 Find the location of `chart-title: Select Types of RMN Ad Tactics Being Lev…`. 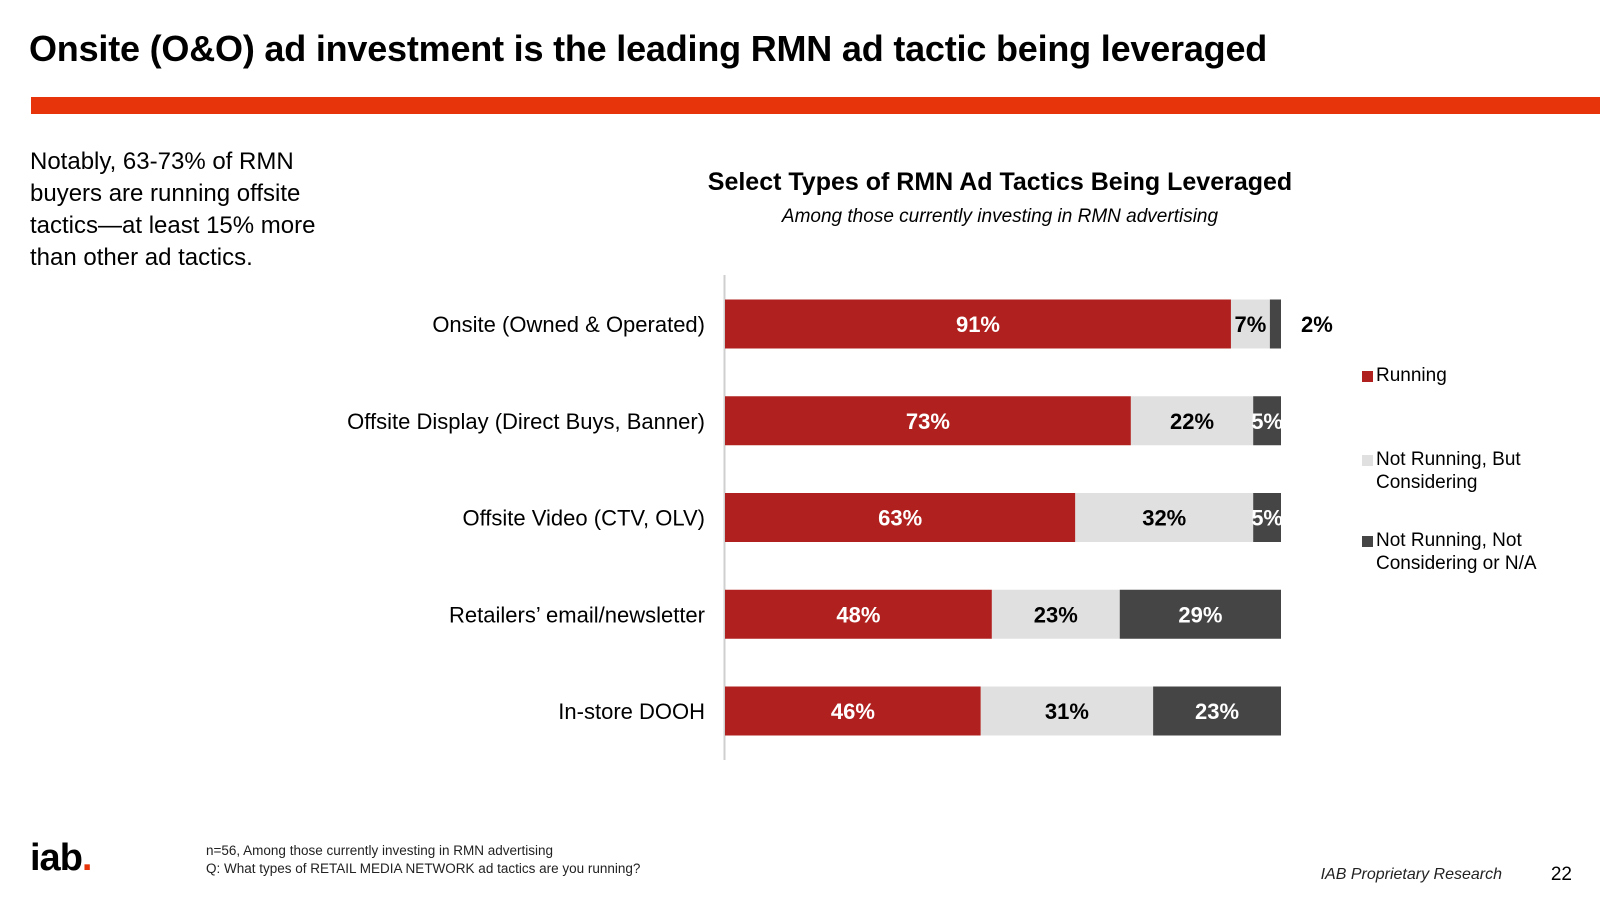

chart-title: Select Types of RMN Ad Tactics Being Lev… is located at coordinates (1000, 182).